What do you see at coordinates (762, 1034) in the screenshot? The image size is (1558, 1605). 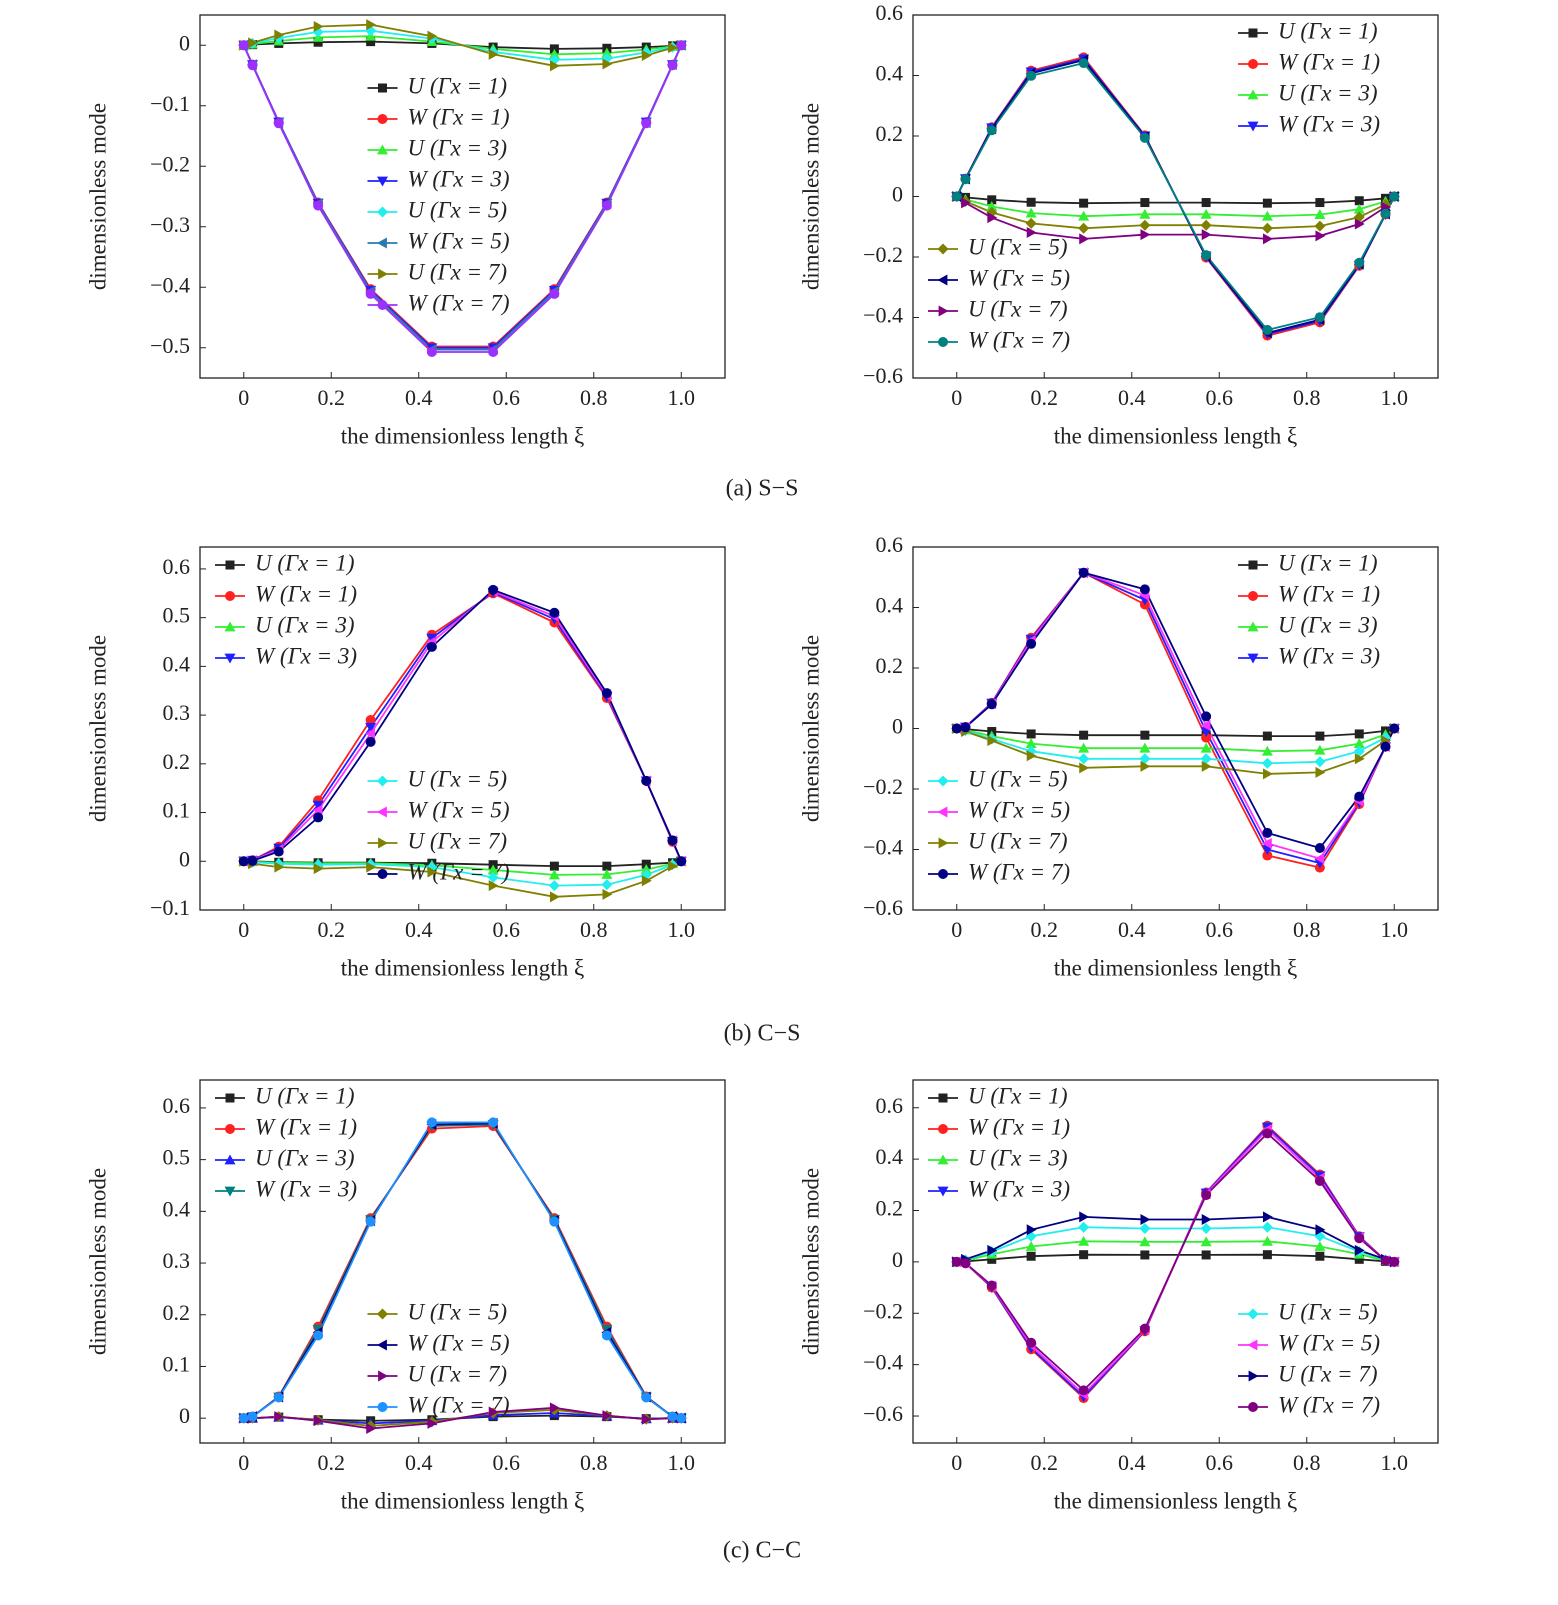 I see `caption: (b) C−S` at bounding box center [762, 1034].